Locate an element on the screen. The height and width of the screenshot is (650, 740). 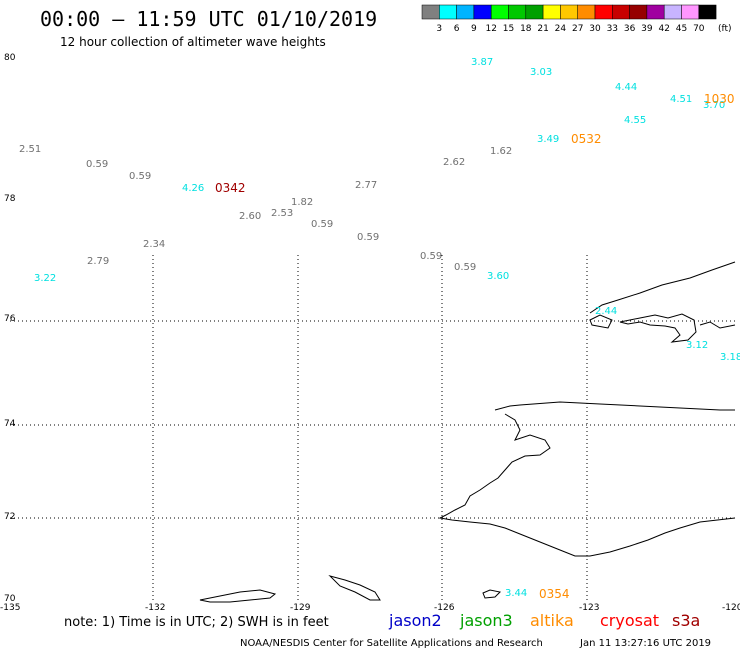
lat-label-80: 80 is located at coordinates (10, 58).